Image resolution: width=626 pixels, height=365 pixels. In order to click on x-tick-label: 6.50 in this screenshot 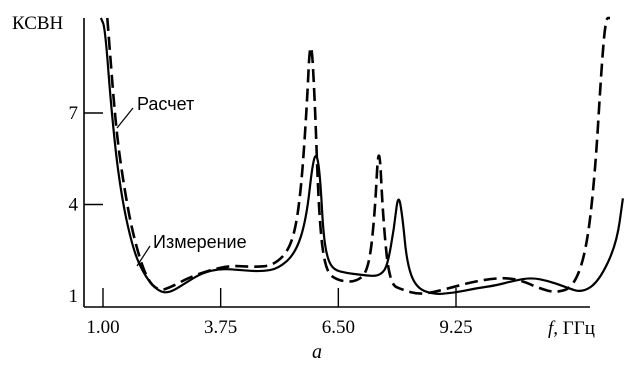, I will do `click(338, 327)`.